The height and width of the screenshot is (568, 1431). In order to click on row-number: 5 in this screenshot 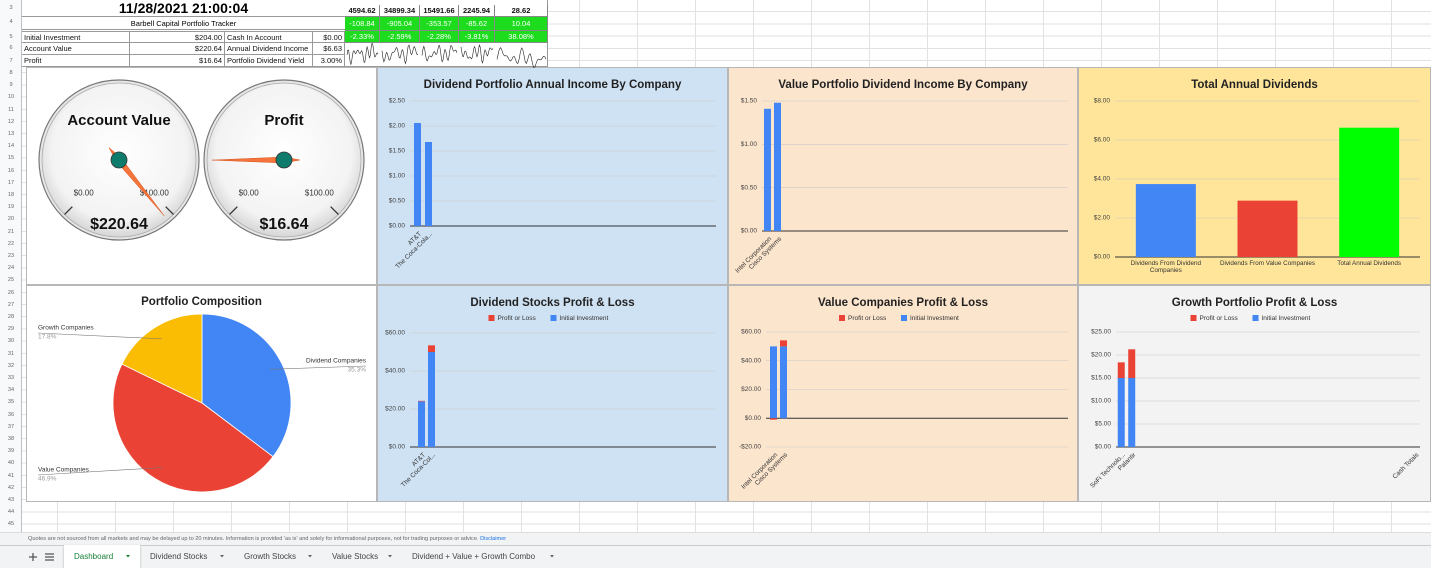, I will do `click(11, 37)`.